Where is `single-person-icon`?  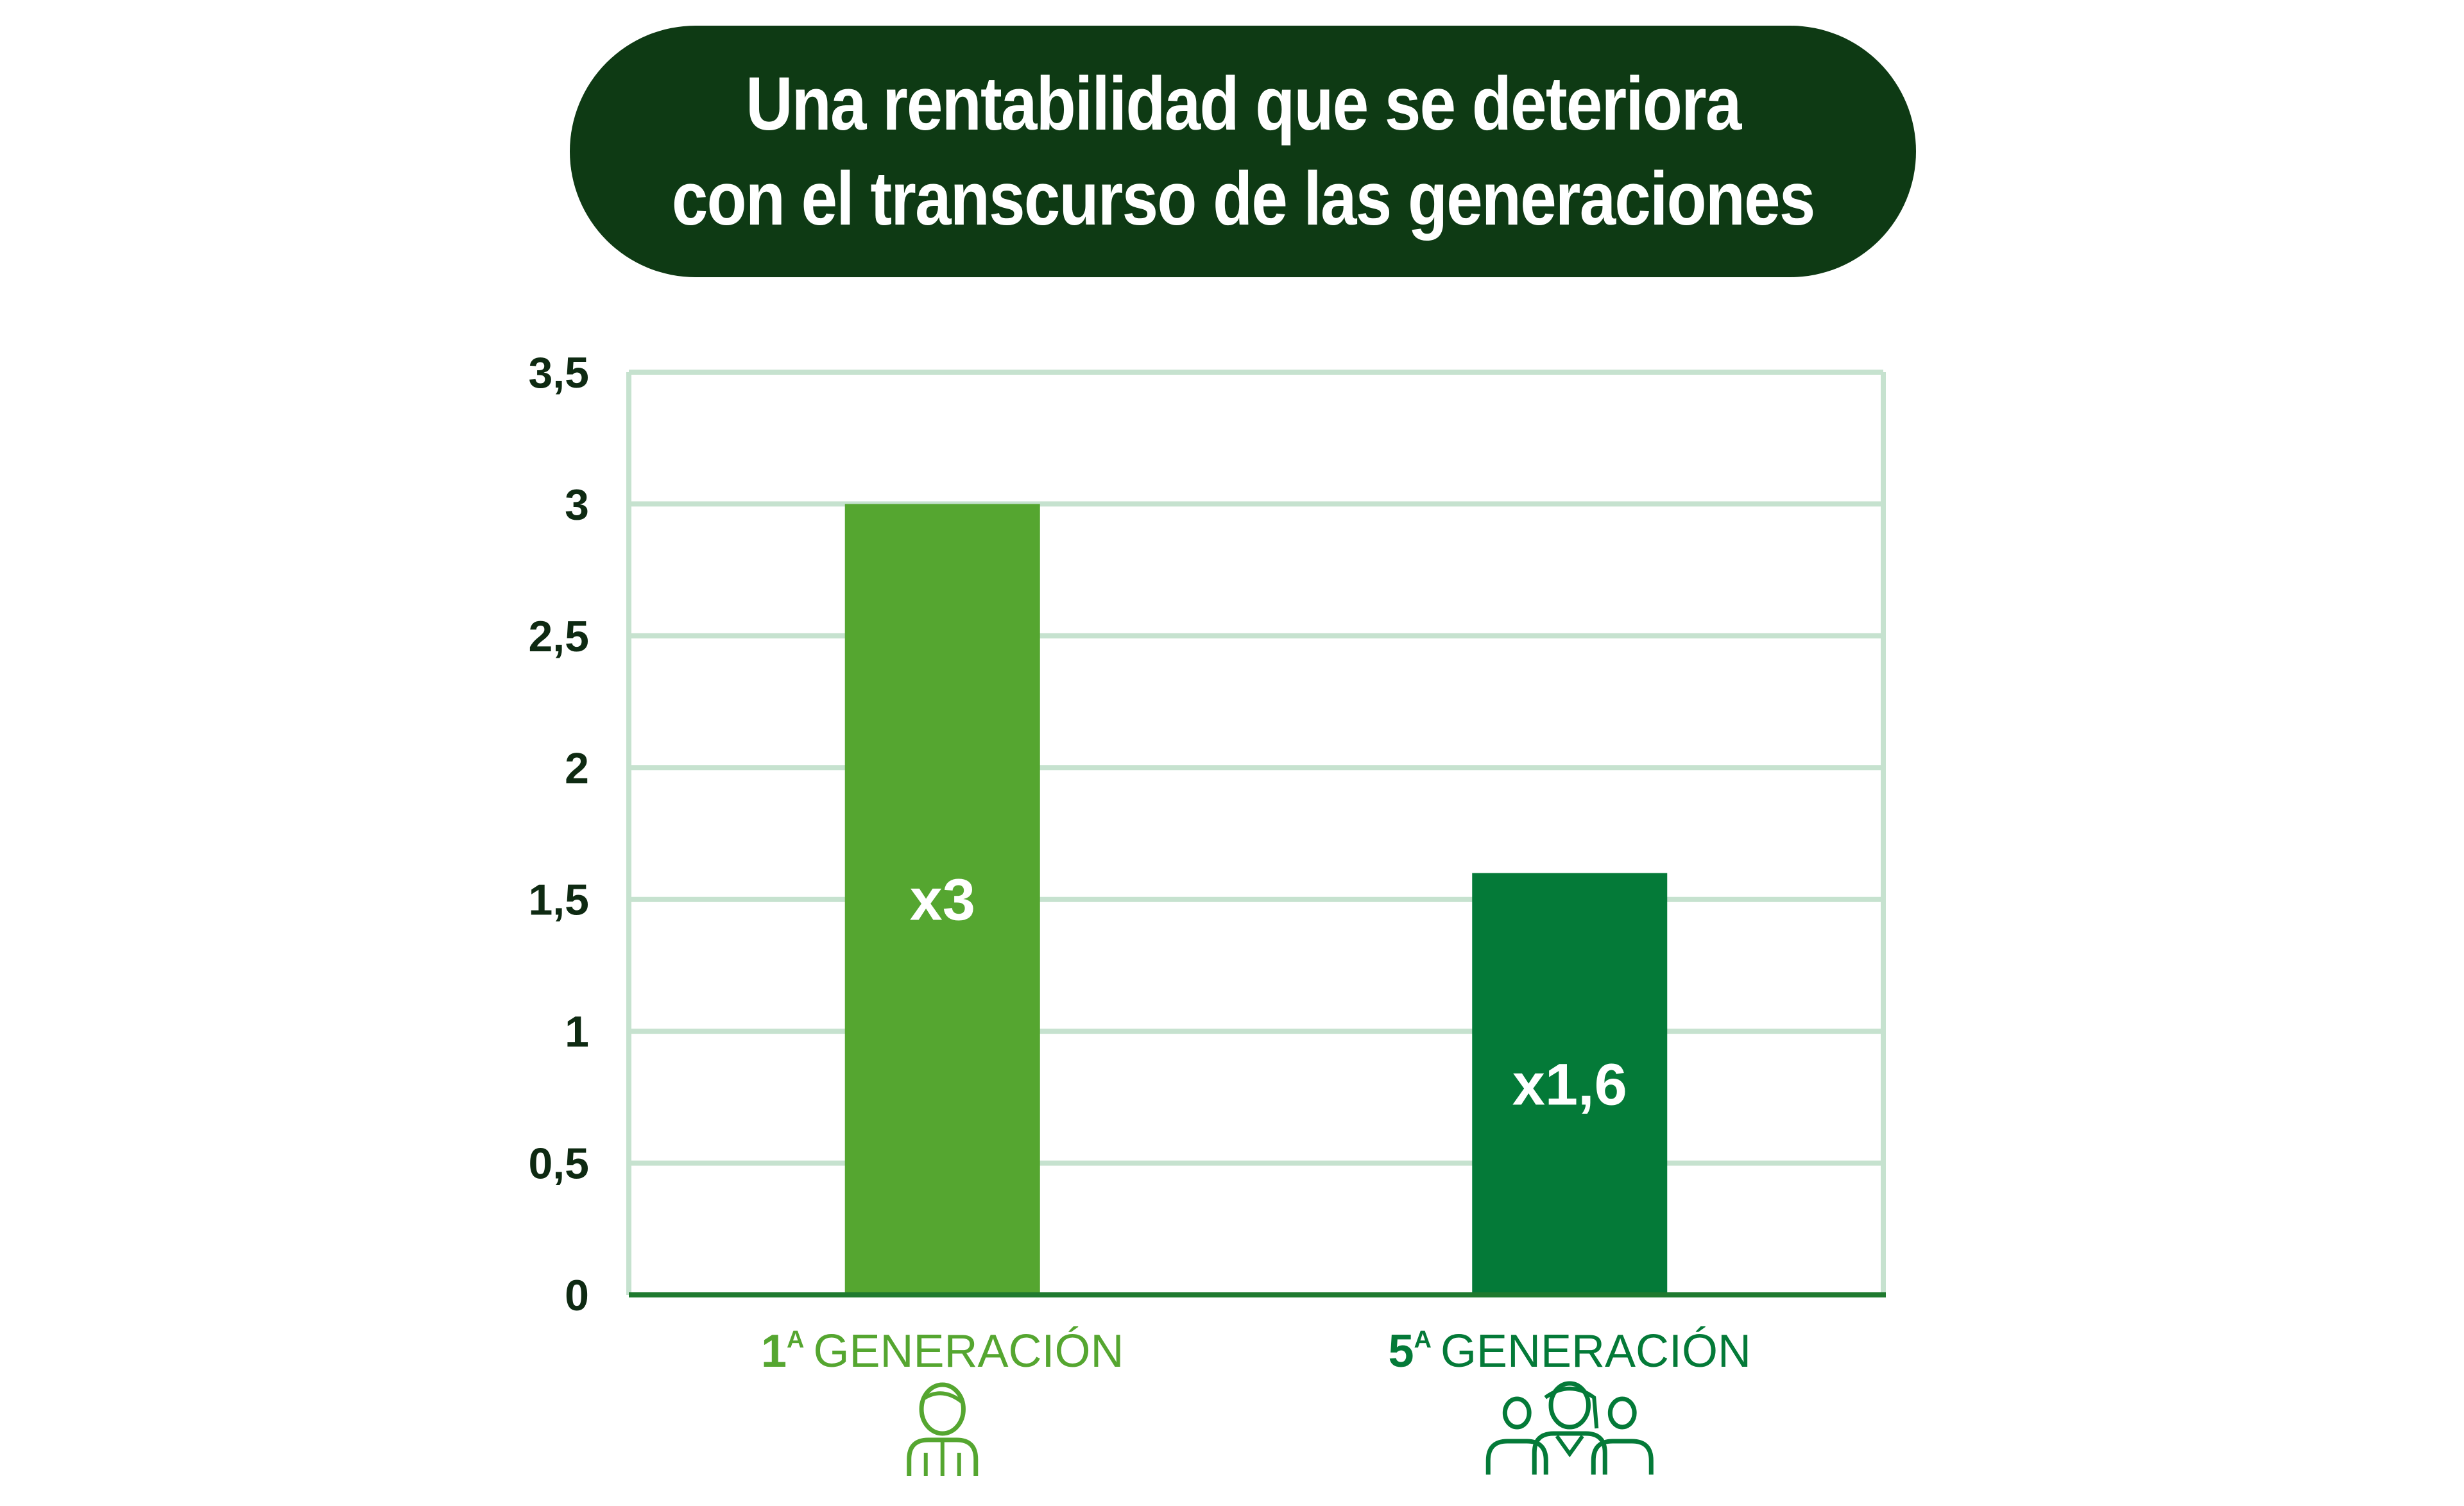
single-person-icon is located at coordinates (943, 1429).